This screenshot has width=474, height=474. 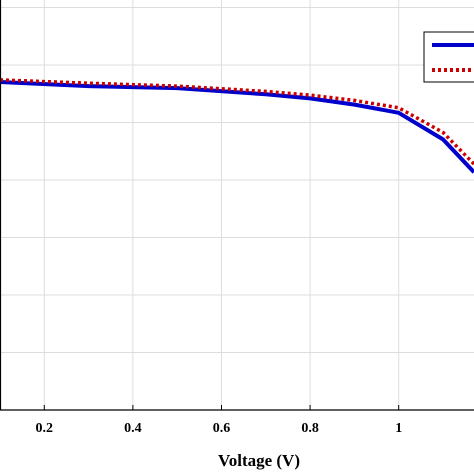 What do you see at coordinates (259, 460) in the screenshot?
I see `x-axis-label: Voltage (V)` at bounding box center [259, 460].